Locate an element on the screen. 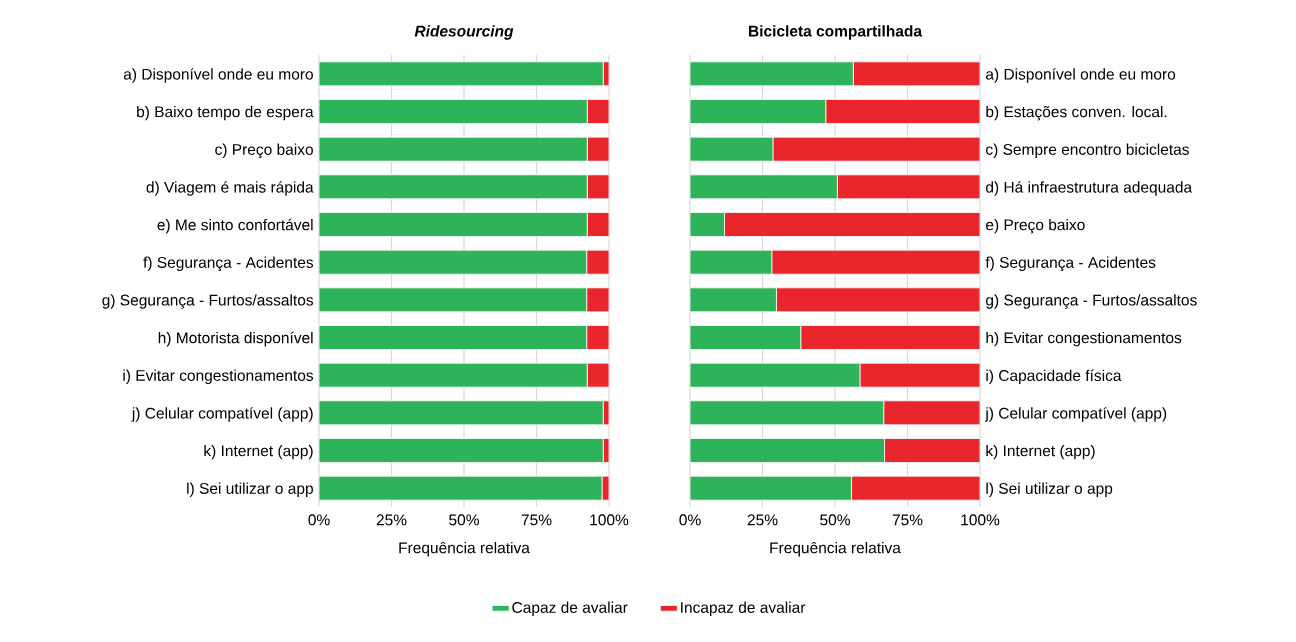 Image resolution: width=1296 pixels, height=642 pixels. y-tick-label: i) Capacidade física is located at coordinates (1054, 377).